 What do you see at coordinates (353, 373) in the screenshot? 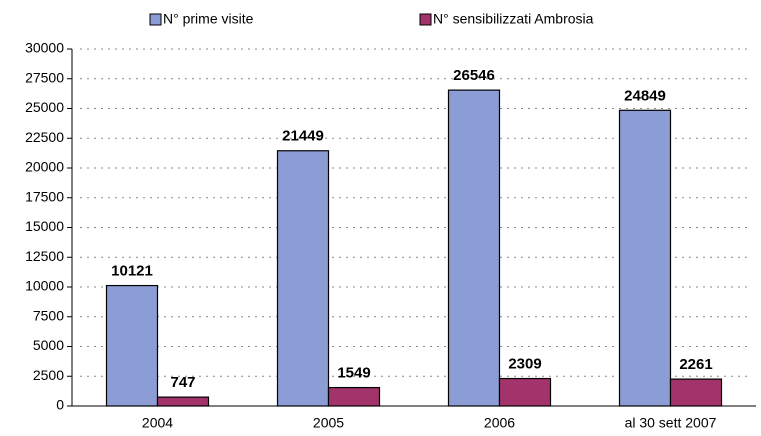
I see `value-label: 1549` at bounding box center [353, 373].